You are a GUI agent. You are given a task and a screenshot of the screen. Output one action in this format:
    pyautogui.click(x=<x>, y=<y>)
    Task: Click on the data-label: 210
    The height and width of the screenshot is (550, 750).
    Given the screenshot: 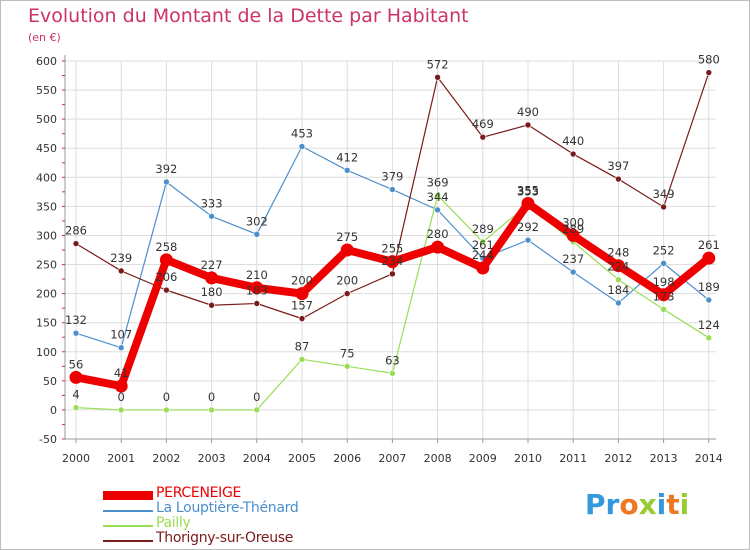 What is the action you would take?
    pyautogui.click(x=257, y=275)
    